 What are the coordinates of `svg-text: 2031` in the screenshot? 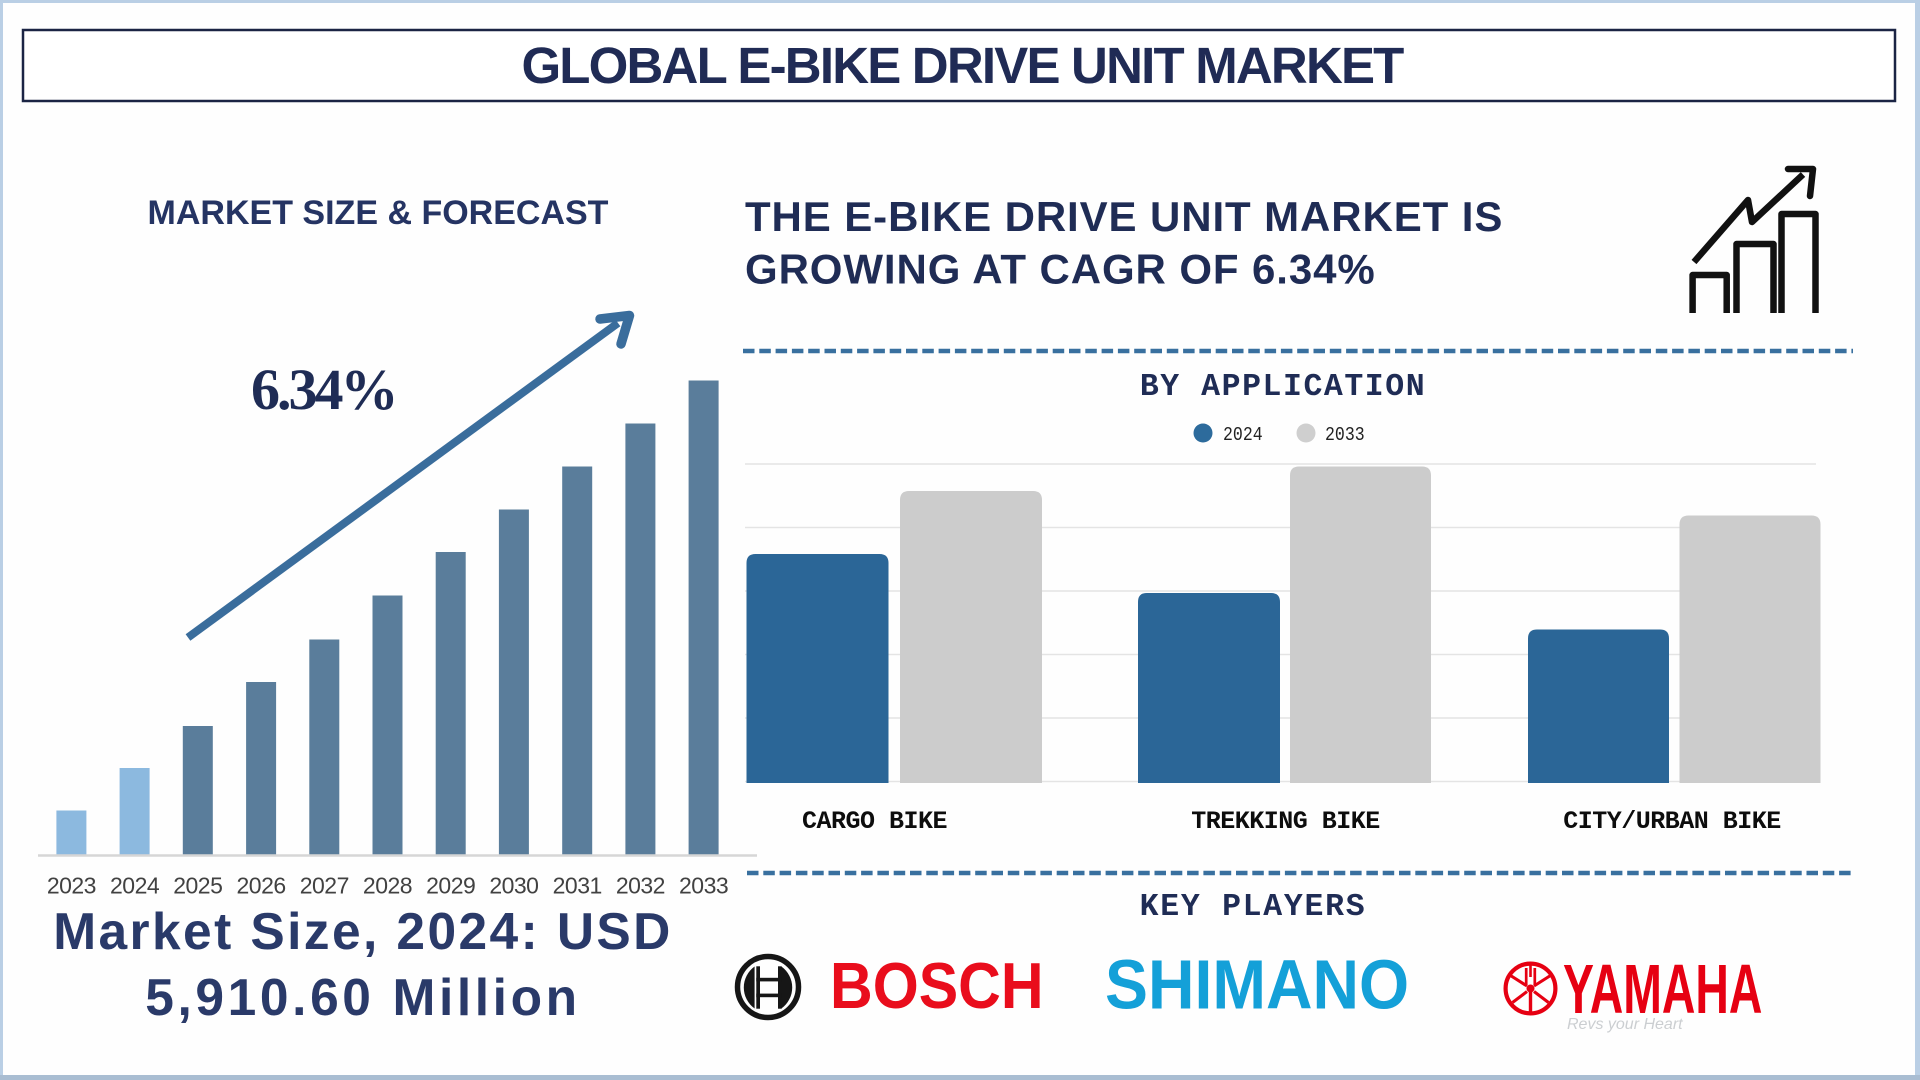 It's located at (577, 886).